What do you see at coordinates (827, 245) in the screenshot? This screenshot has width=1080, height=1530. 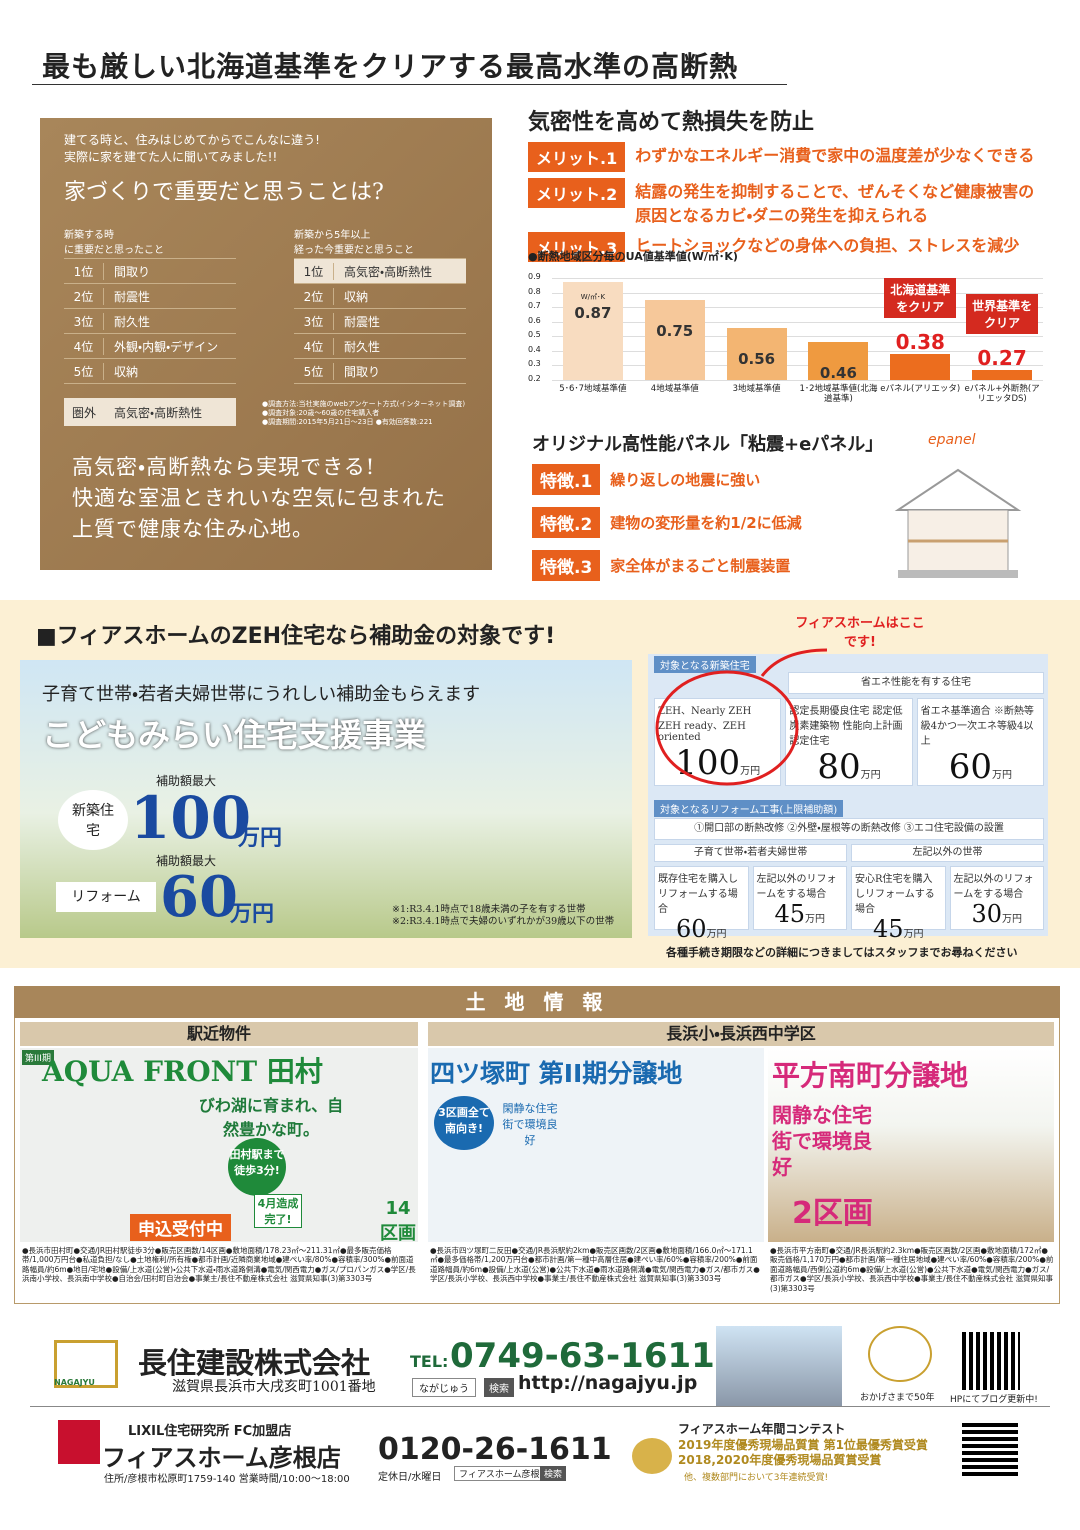 I see `merit-text: ヒートショックなどの身体への負担、ストレスを減少` at bounding box center [827, 245].